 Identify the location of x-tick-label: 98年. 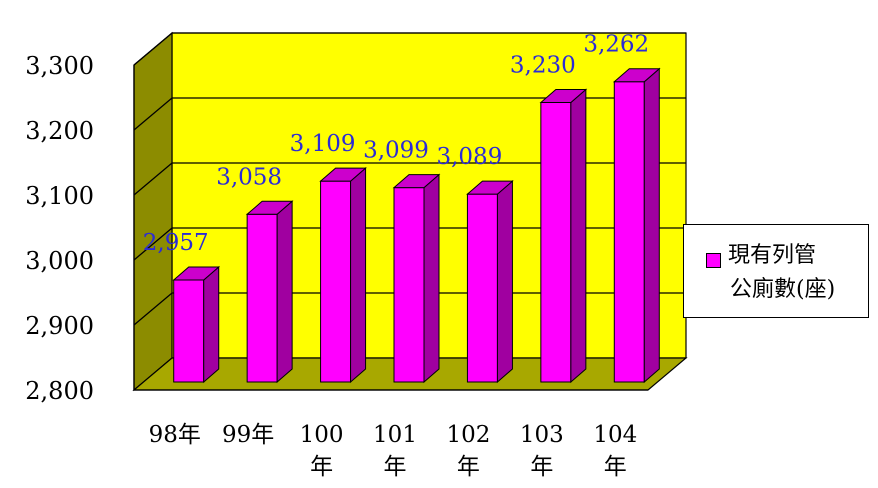
(175, 435).